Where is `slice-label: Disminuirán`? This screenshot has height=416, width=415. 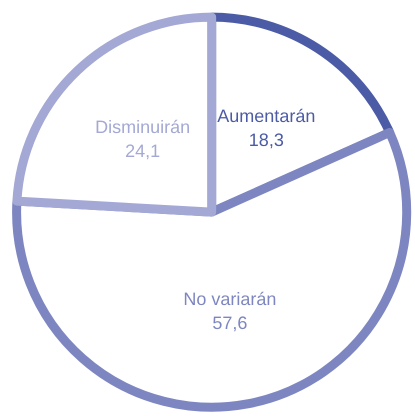
slice-label: Disminuirán is located at coordinates (142, 127).